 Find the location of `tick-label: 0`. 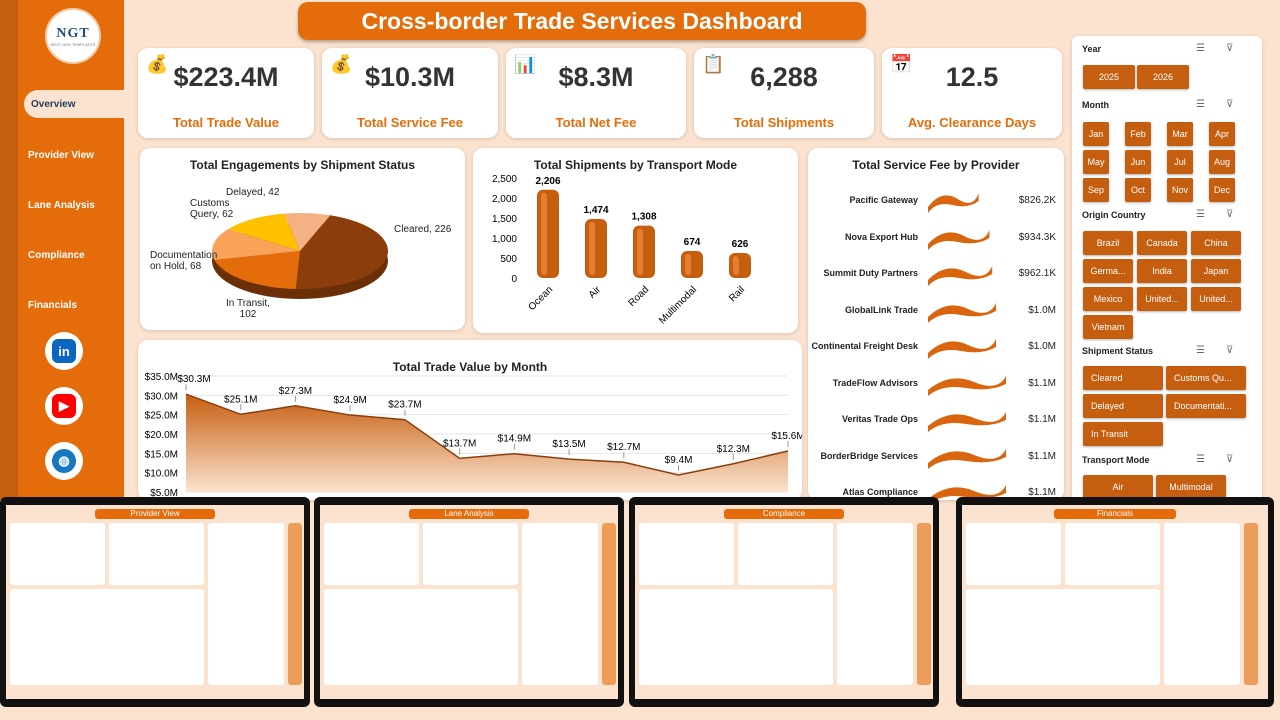

tick-label: 0 is located at coordinates (514, 279).